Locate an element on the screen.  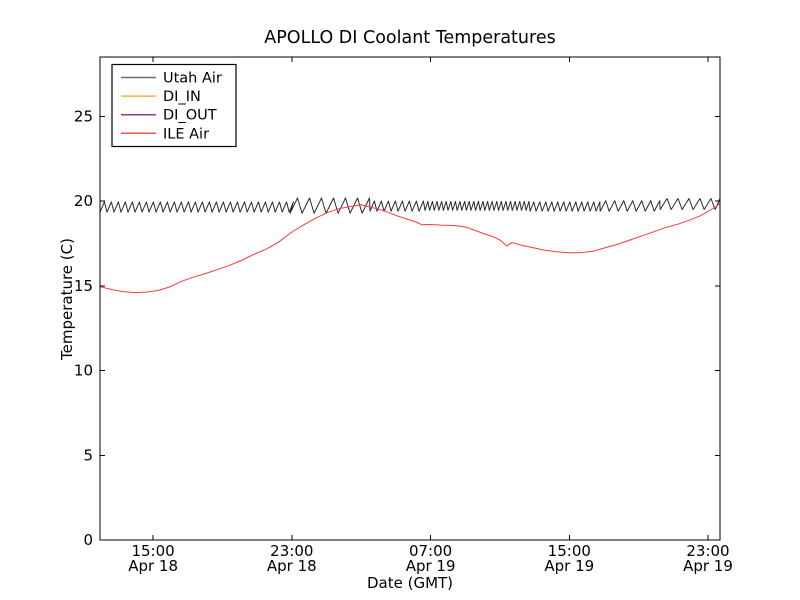
utah-air-line is located at coordinates (410, 205).